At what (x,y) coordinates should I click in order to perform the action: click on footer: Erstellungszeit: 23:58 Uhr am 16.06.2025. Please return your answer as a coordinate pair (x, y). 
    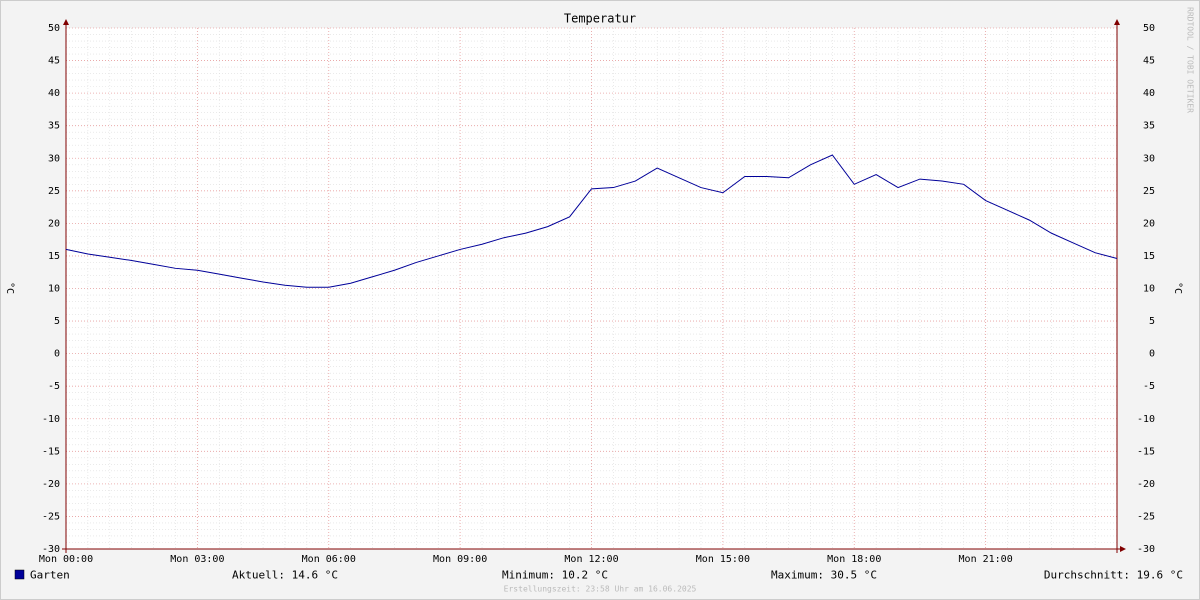
    Looking at the image, I should click on (600, 589).